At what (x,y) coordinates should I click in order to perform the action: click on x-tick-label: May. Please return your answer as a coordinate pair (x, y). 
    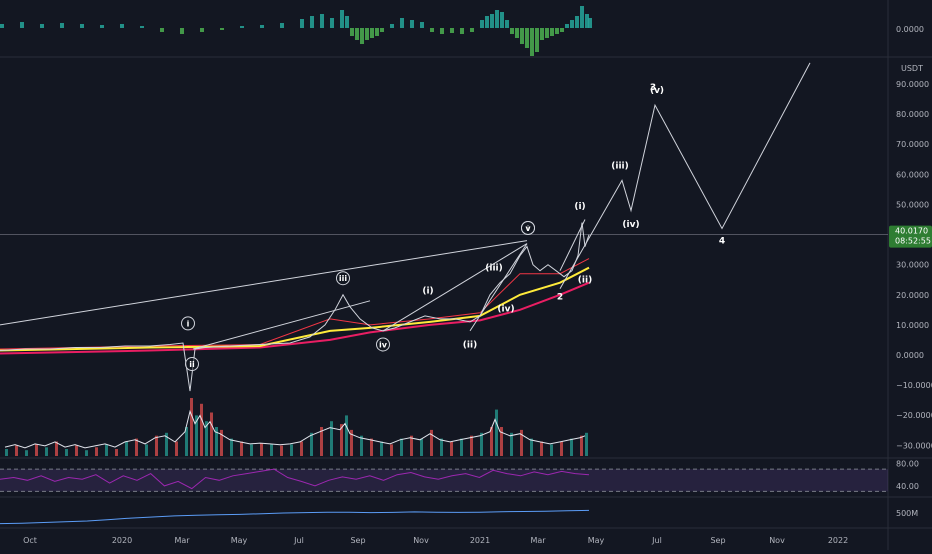
    Looking at the image, I should click on (239, 540).